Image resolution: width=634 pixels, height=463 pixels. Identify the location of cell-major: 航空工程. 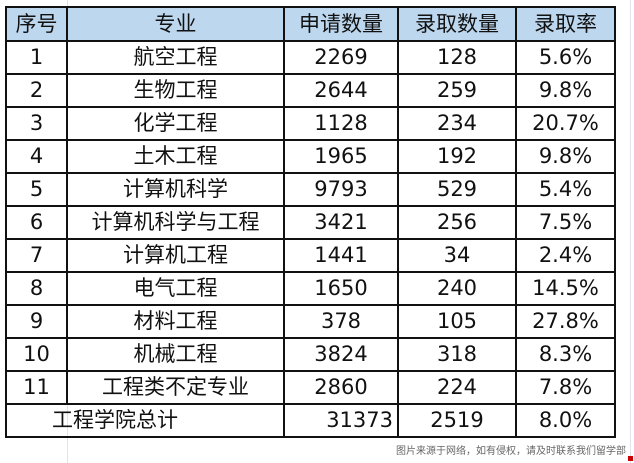
(175, 57).